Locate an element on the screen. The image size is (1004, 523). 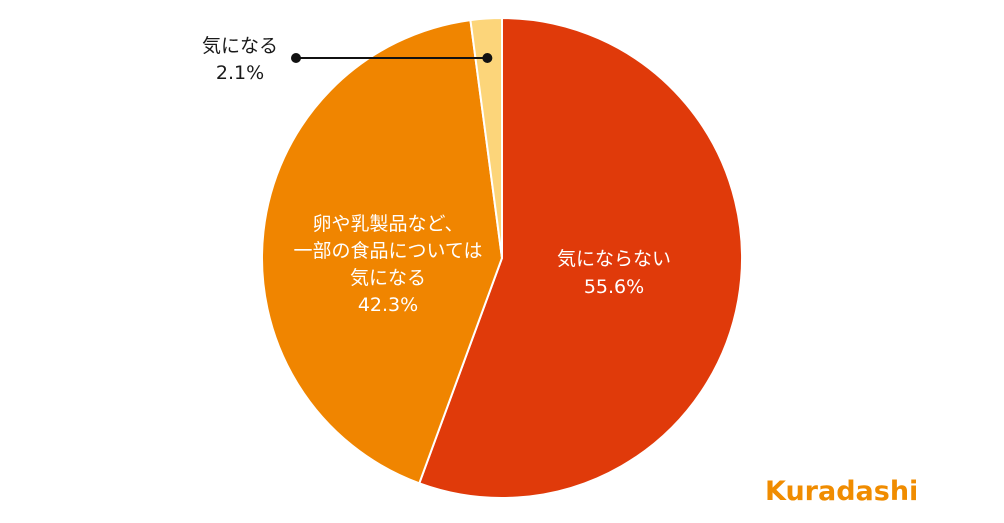
slice-2-value-label: 42.3% is located at coordinates (388, 305).